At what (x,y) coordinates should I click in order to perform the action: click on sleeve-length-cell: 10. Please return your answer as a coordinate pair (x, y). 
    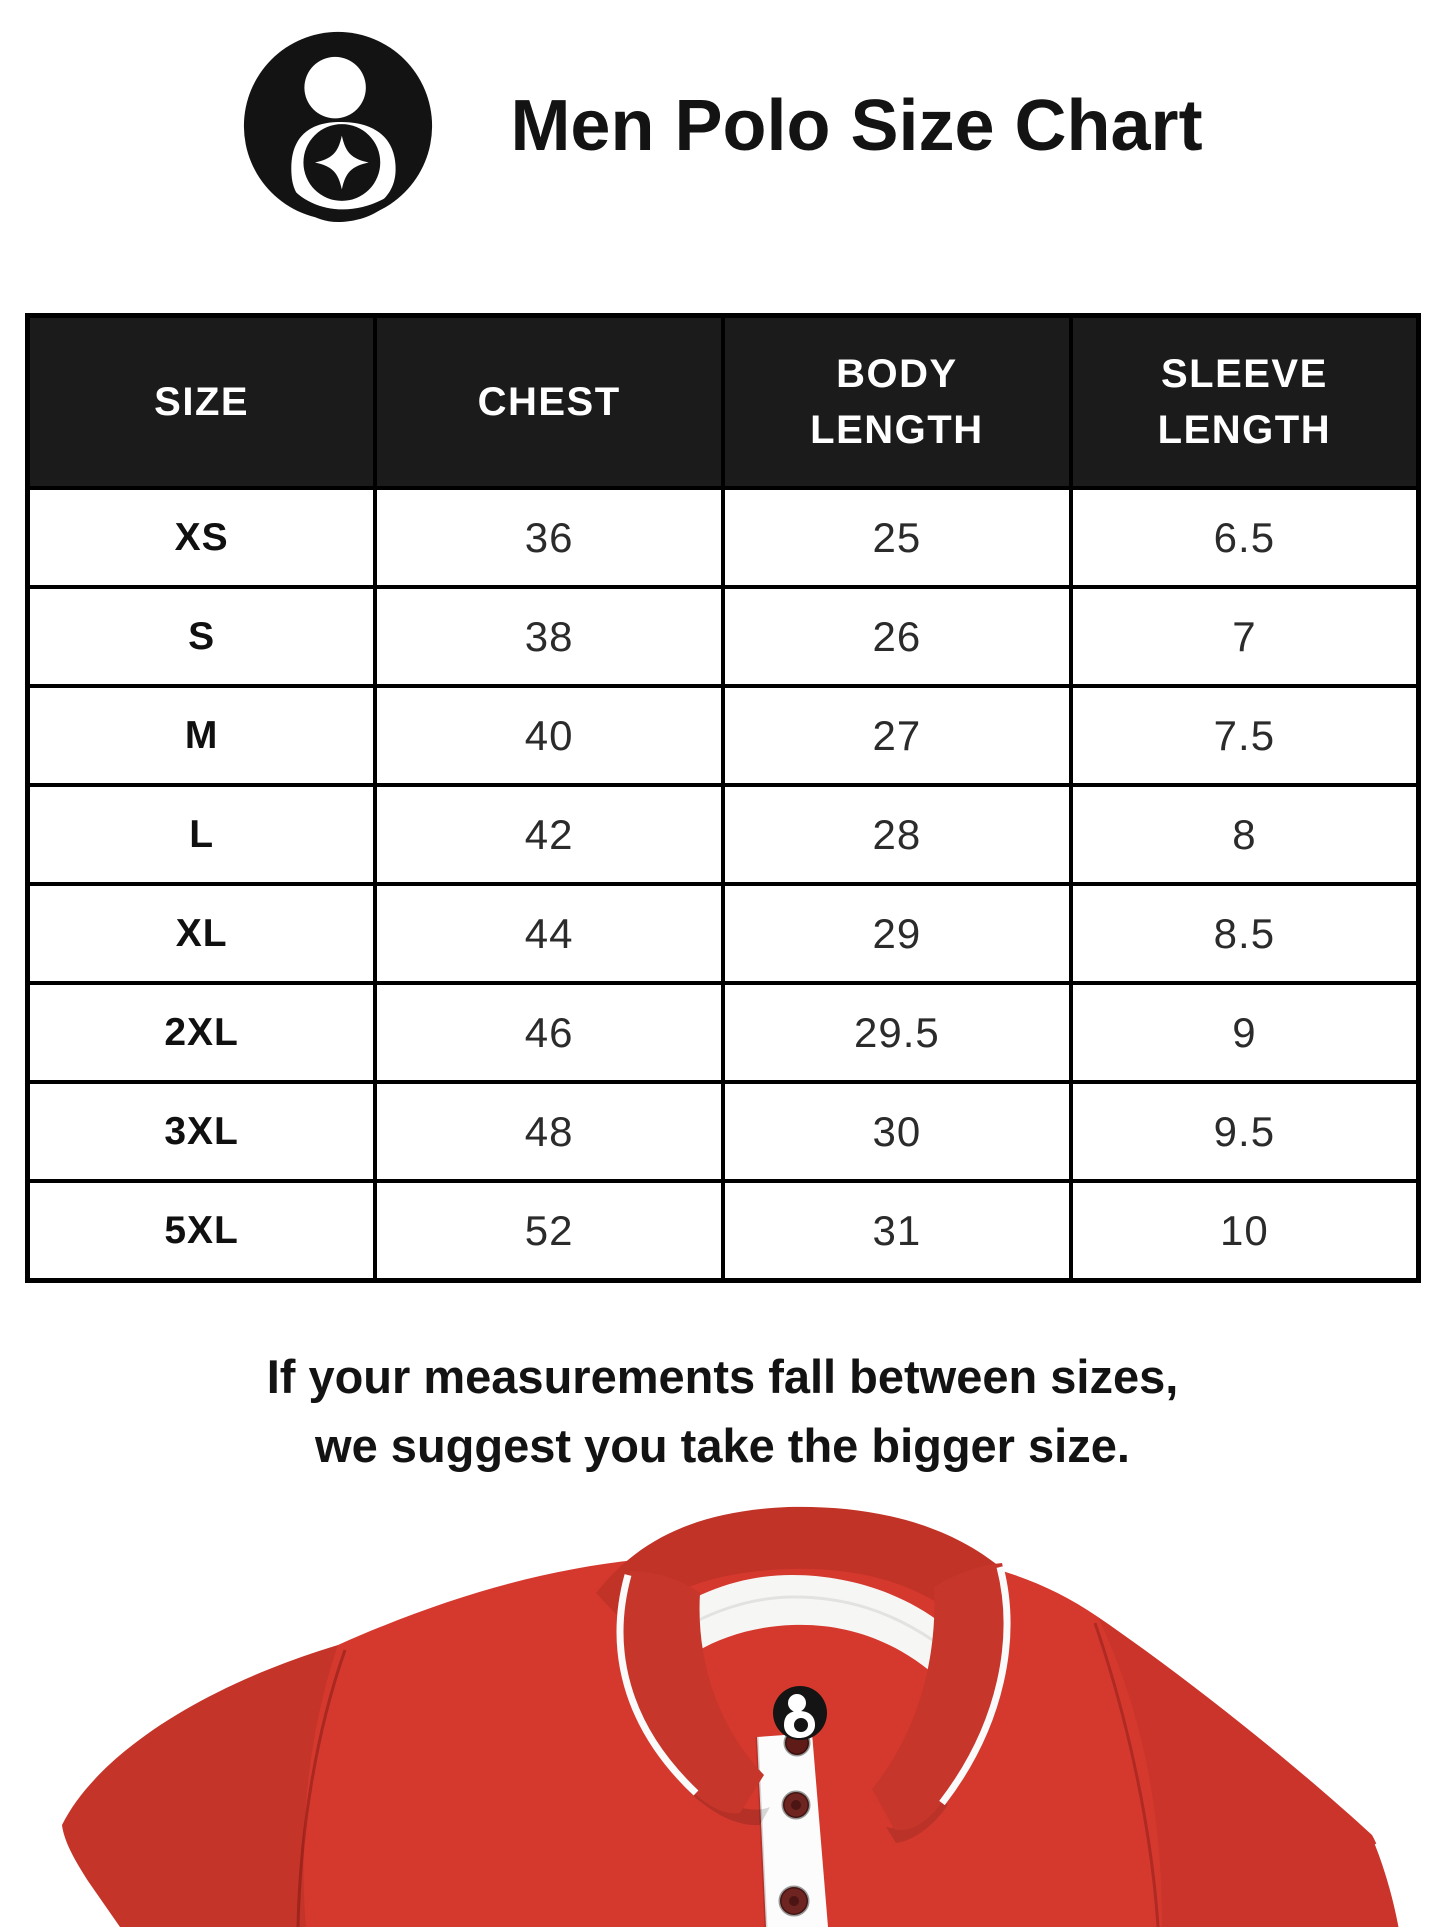
    Looking at the image, I should click on (1244, 1231).